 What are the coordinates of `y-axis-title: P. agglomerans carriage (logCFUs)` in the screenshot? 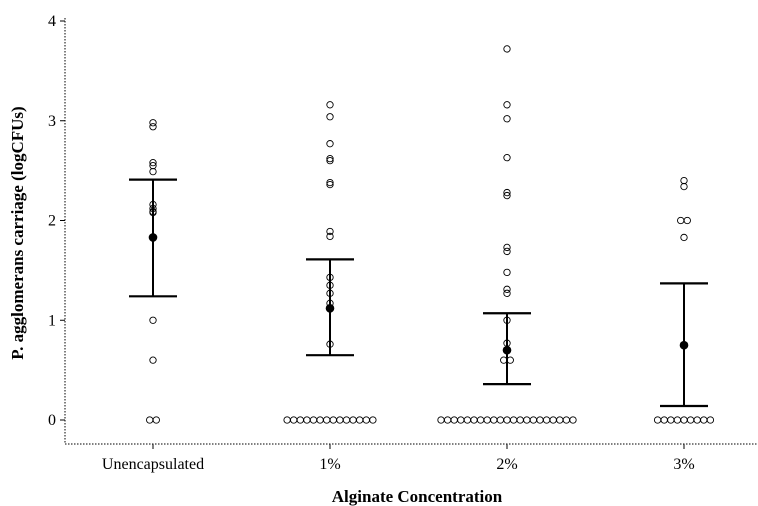 It's located at (17, 232).